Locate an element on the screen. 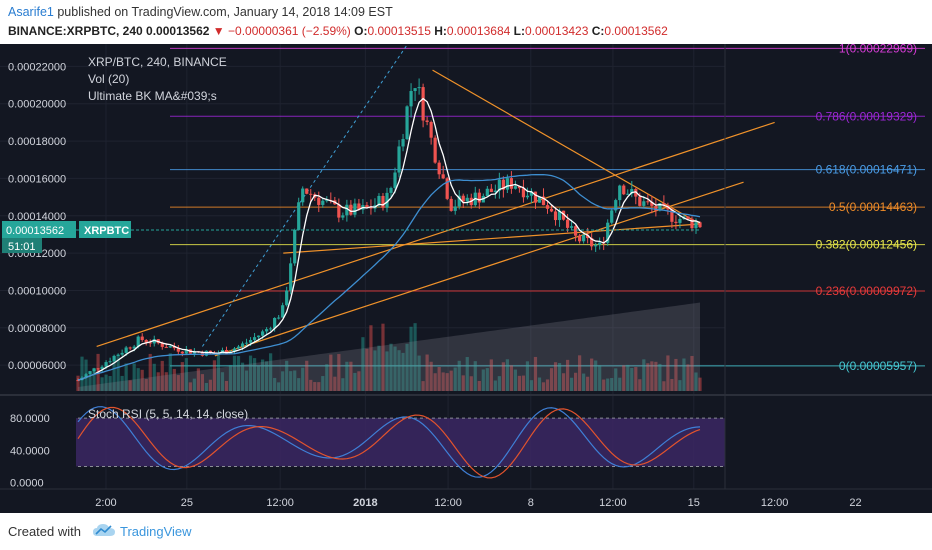 Image resolution: width=932 pixels, height=550 pixels. stoch-band is located at coordinates (400, 442).